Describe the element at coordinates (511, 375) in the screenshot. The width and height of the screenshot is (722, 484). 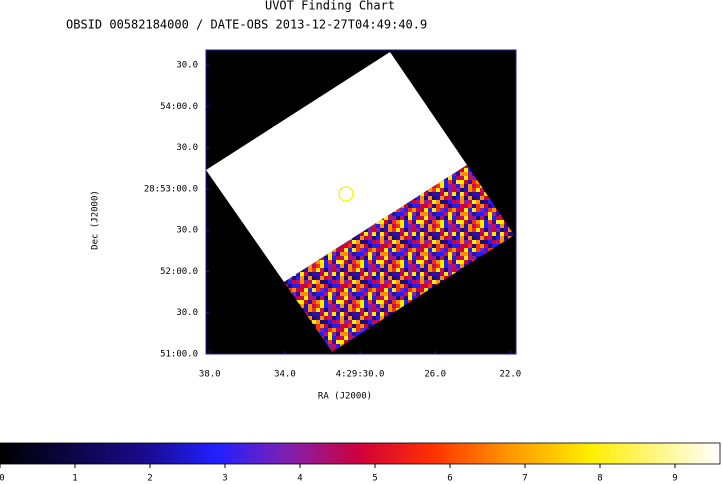
I see `x-tick-label: 22.0` at that location.